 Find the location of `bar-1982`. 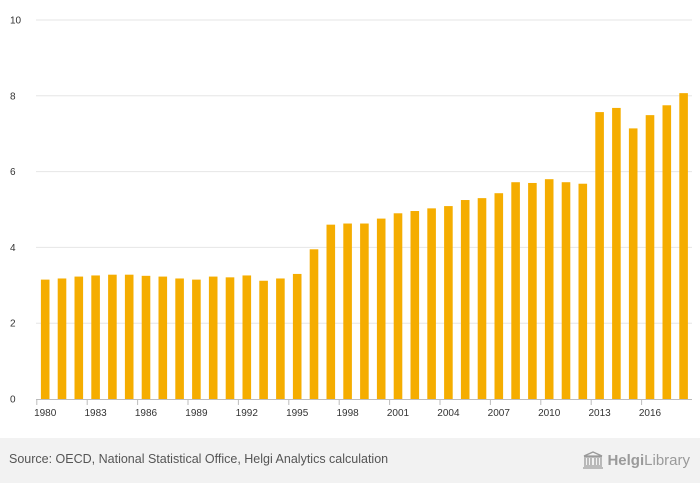

bar-1982 is located at coordinates (79, 337).